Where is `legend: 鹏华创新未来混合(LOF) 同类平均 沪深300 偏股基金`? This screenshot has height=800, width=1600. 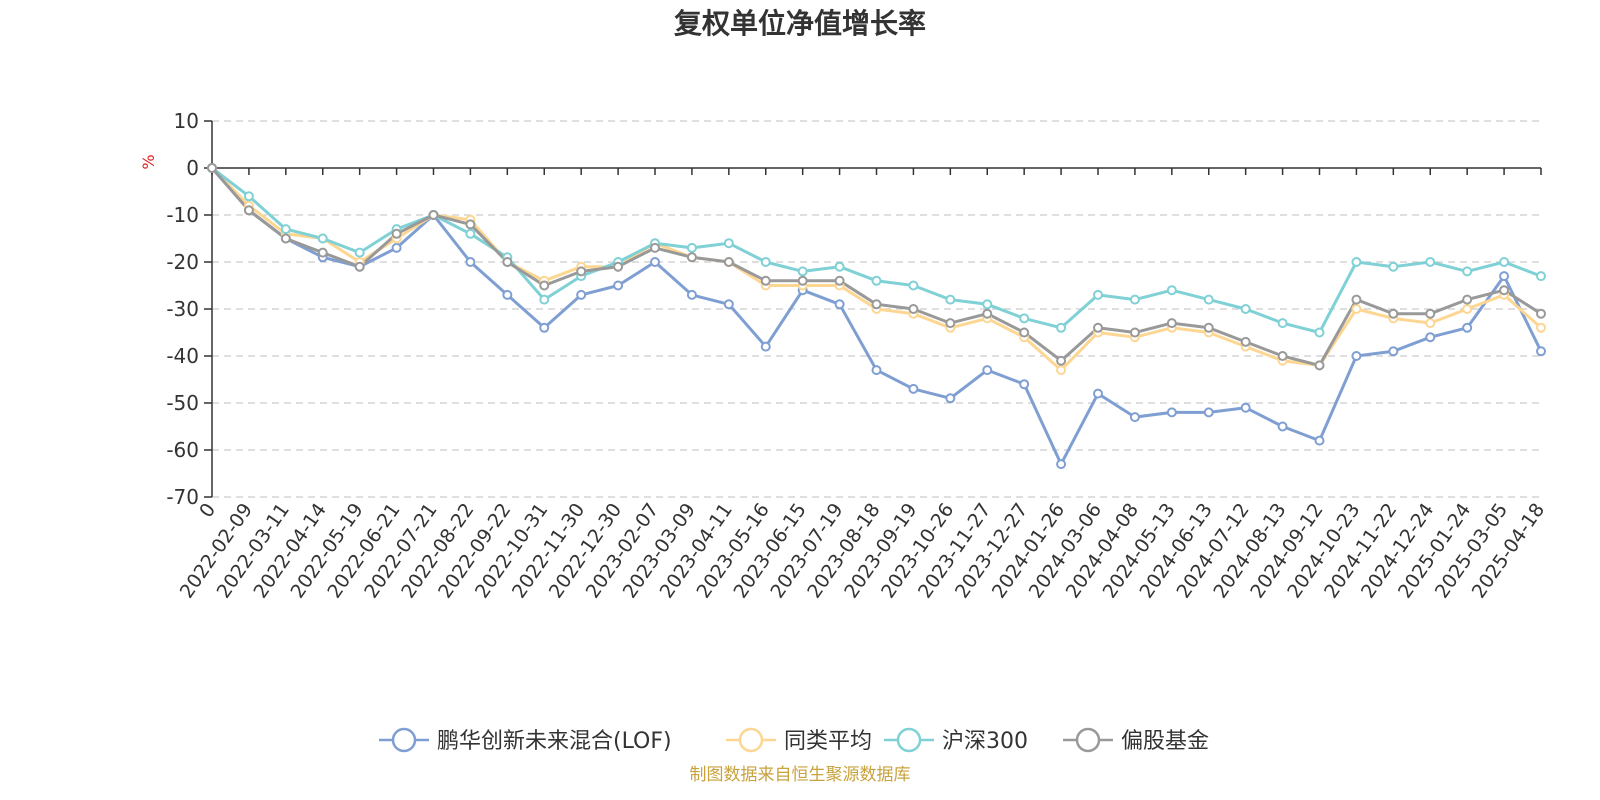
legend: 鹏华创新未来混合(LOF) 同类平均 沪深300 偏股基金 is located at coordinates (794, 740).